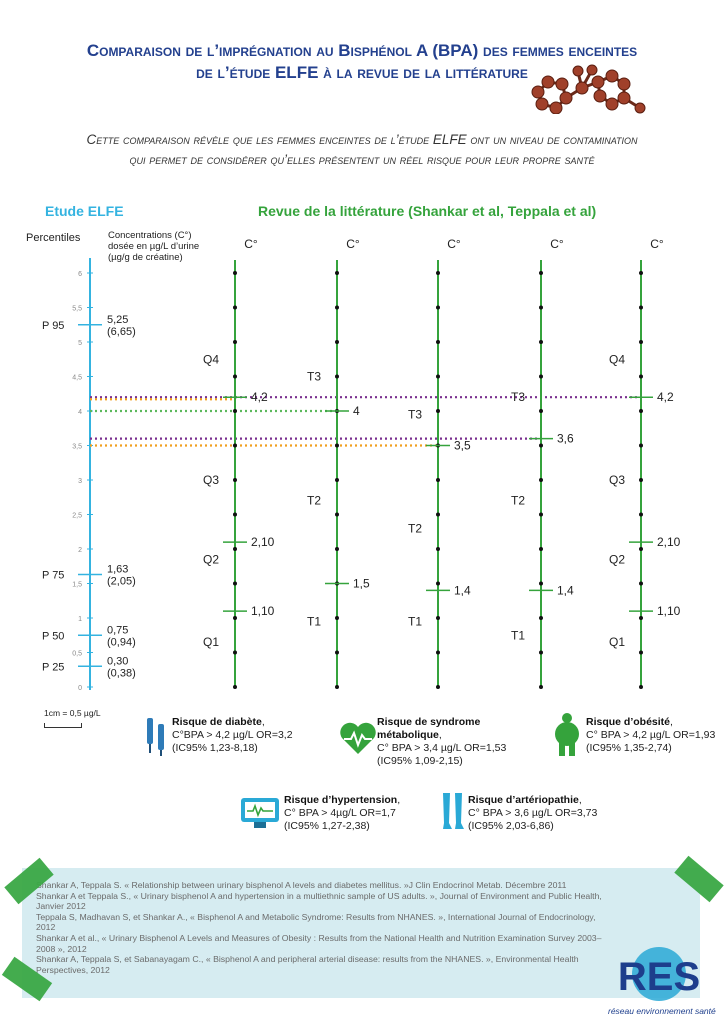 This screenshot has height=1024, width=724. Describe the element at coordinates (77, 309) in the screenshot. I see `elfe-tick-label: 5,5` at that location.